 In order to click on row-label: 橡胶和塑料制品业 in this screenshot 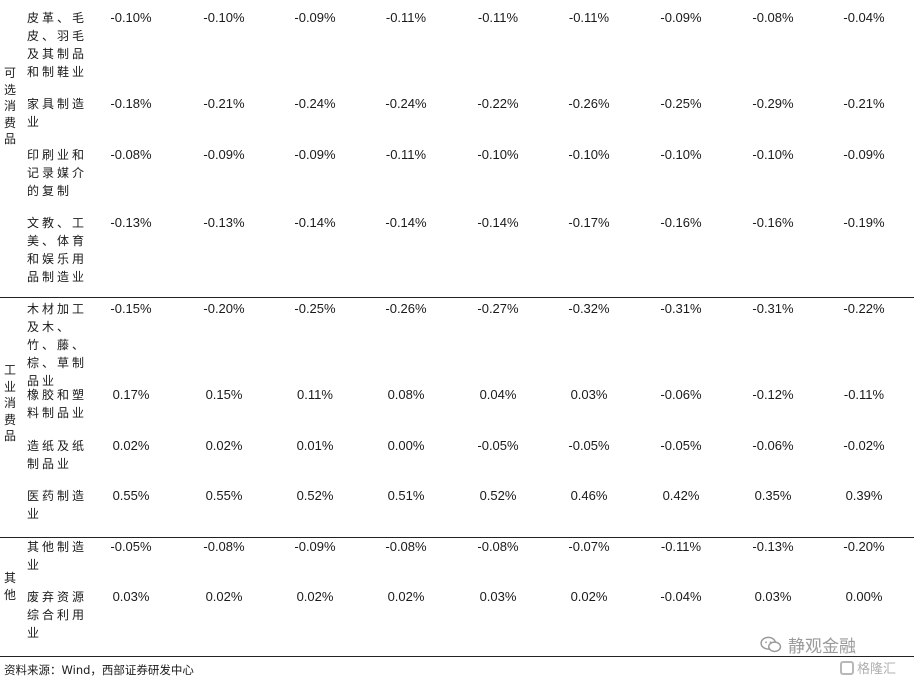, I will do `click(57, 404)`.